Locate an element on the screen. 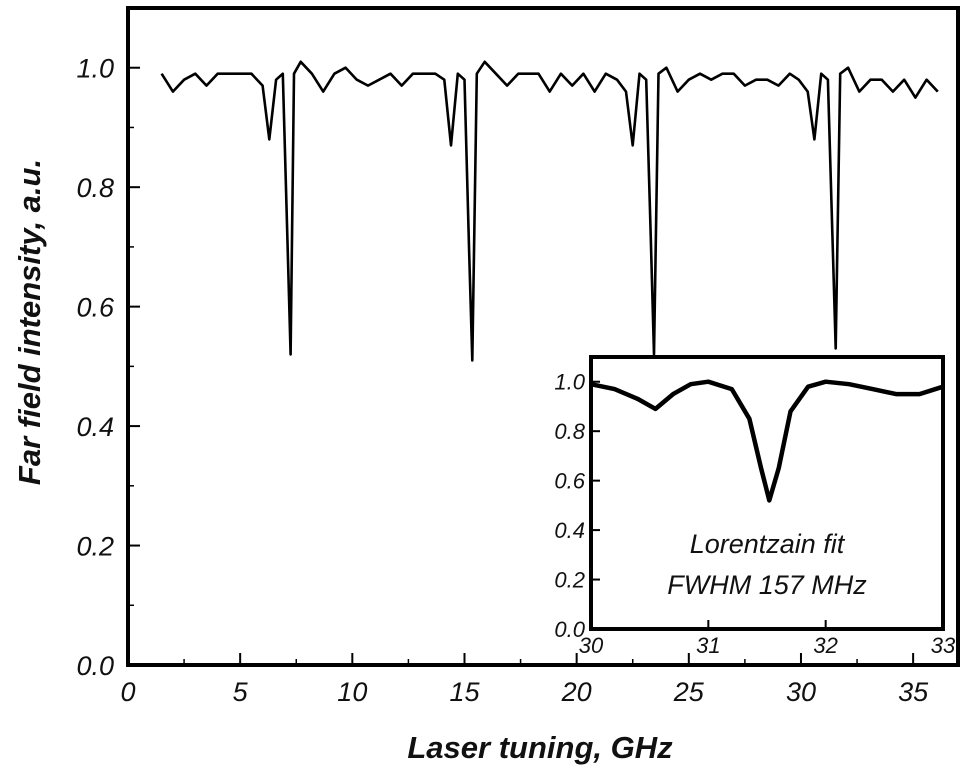  inset-ticks is located at coordinates (767, 505).